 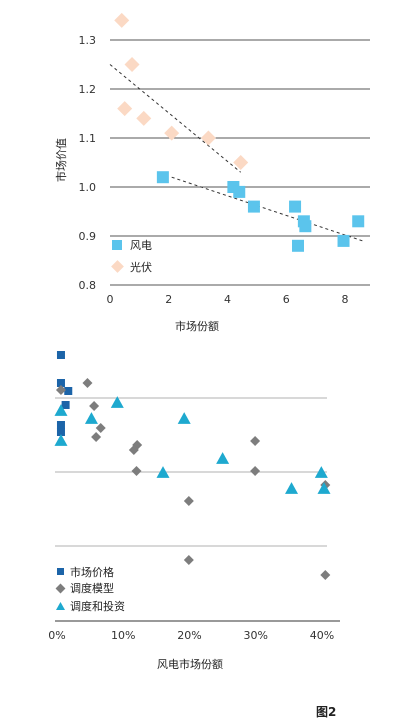 I want to click on legend-label-dispatch-model: 调度模型, so click(x=92, y=588).